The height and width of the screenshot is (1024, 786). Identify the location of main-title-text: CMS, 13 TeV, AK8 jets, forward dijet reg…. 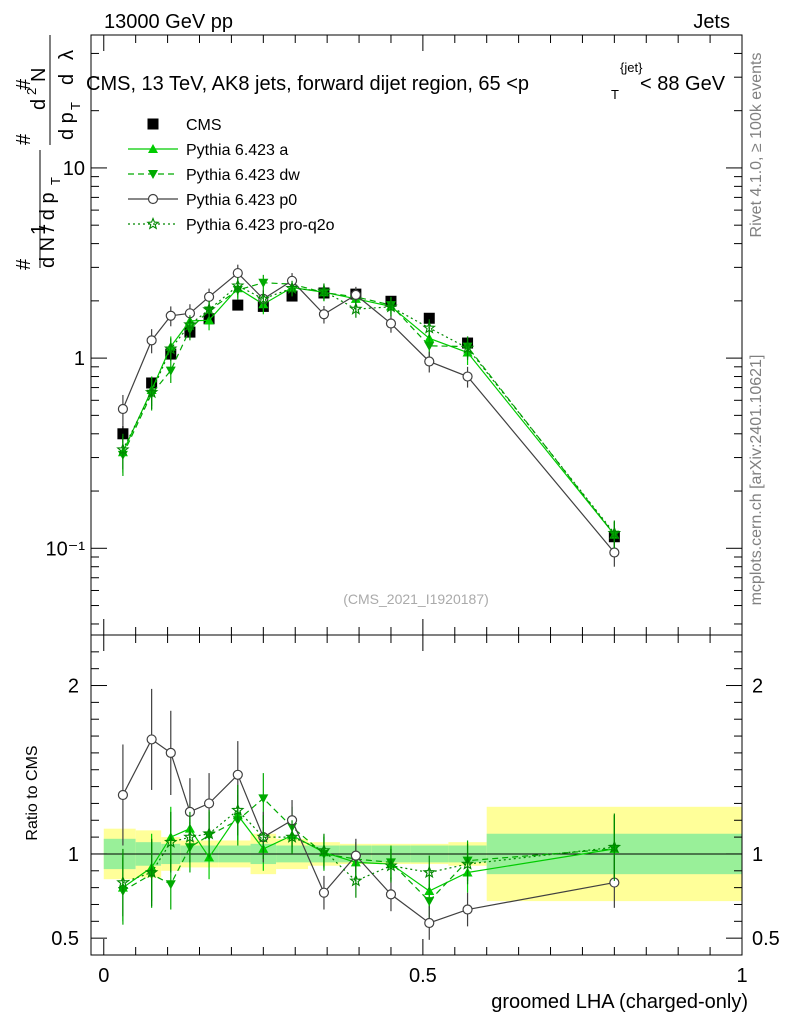
(307, 84).